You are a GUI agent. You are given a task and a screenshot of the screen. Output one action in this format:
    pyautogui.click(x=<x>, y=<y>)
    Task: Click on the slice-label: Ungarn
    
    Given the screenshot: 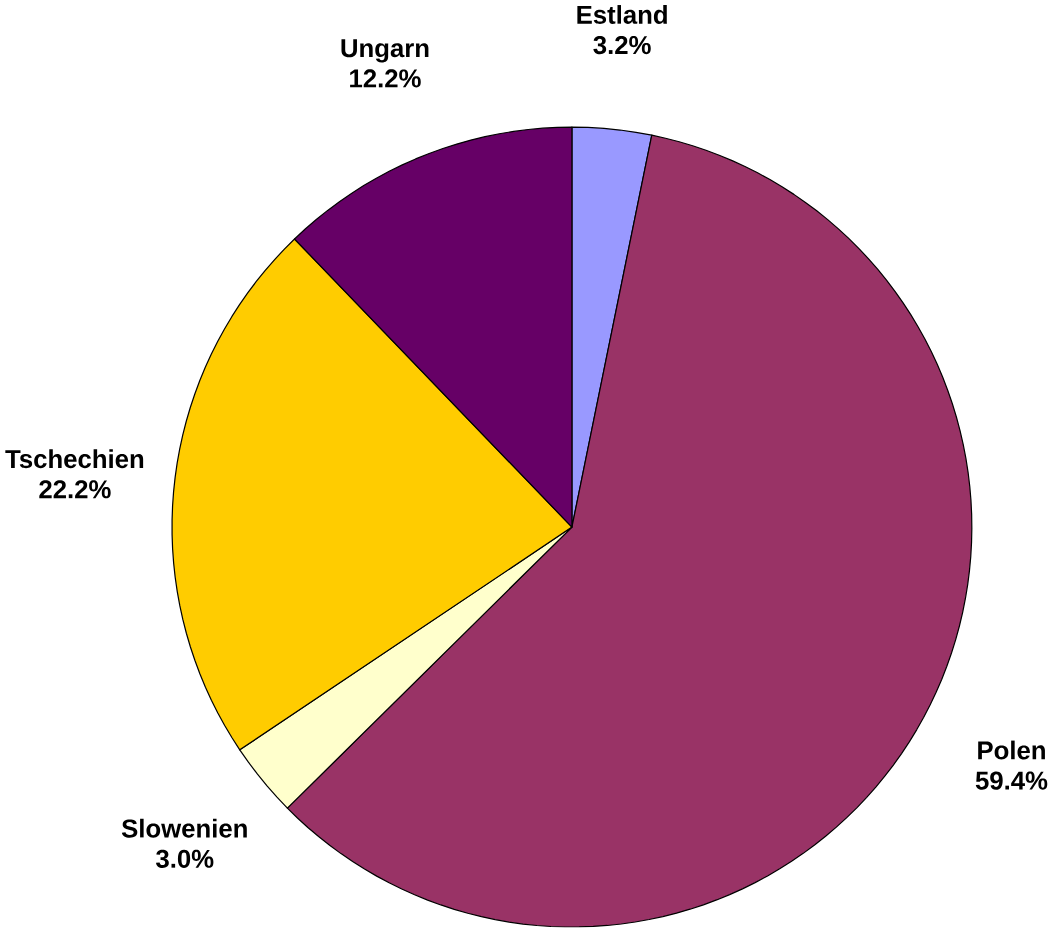 What is the action you would take?
    pyautogui.click(x=385, y=51)
    